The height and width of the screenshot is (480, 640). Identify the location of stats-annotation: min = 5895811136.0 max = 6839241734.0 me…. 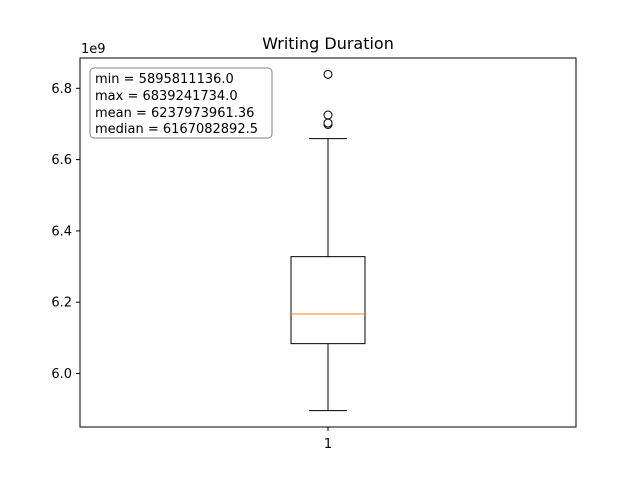
(181, 103).